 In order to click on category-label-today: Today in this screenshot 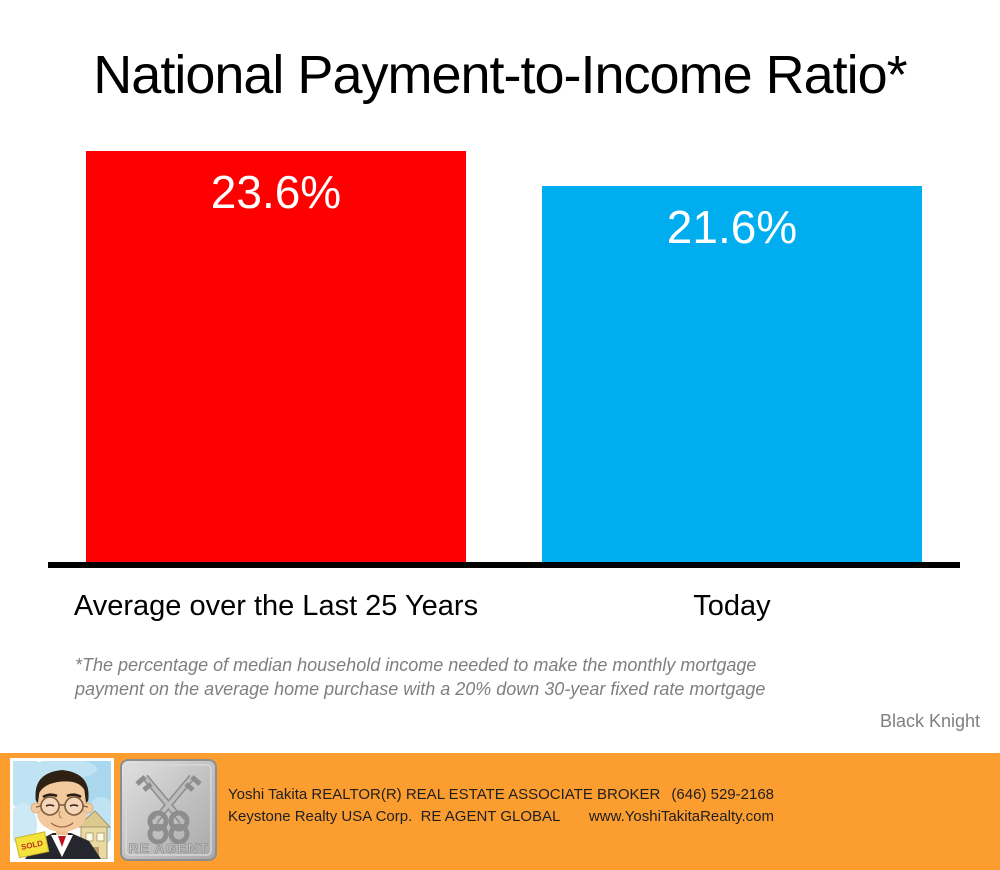, I will do `click(732, 606)`.